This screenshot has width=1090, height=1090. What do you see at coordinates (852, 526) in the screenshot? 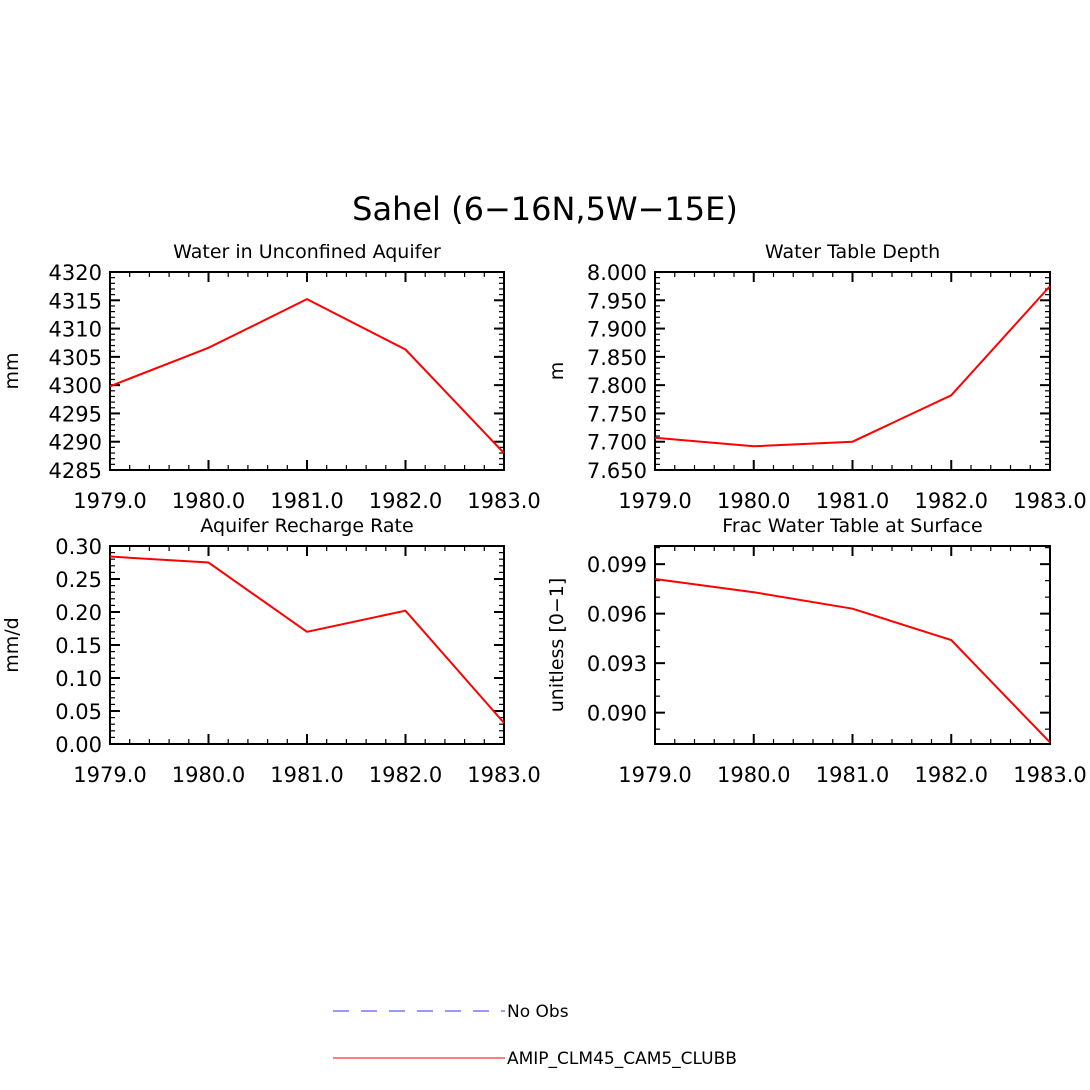
I see `chart-title: Frac Water Table at Surface` at bounding box center [852, 526].